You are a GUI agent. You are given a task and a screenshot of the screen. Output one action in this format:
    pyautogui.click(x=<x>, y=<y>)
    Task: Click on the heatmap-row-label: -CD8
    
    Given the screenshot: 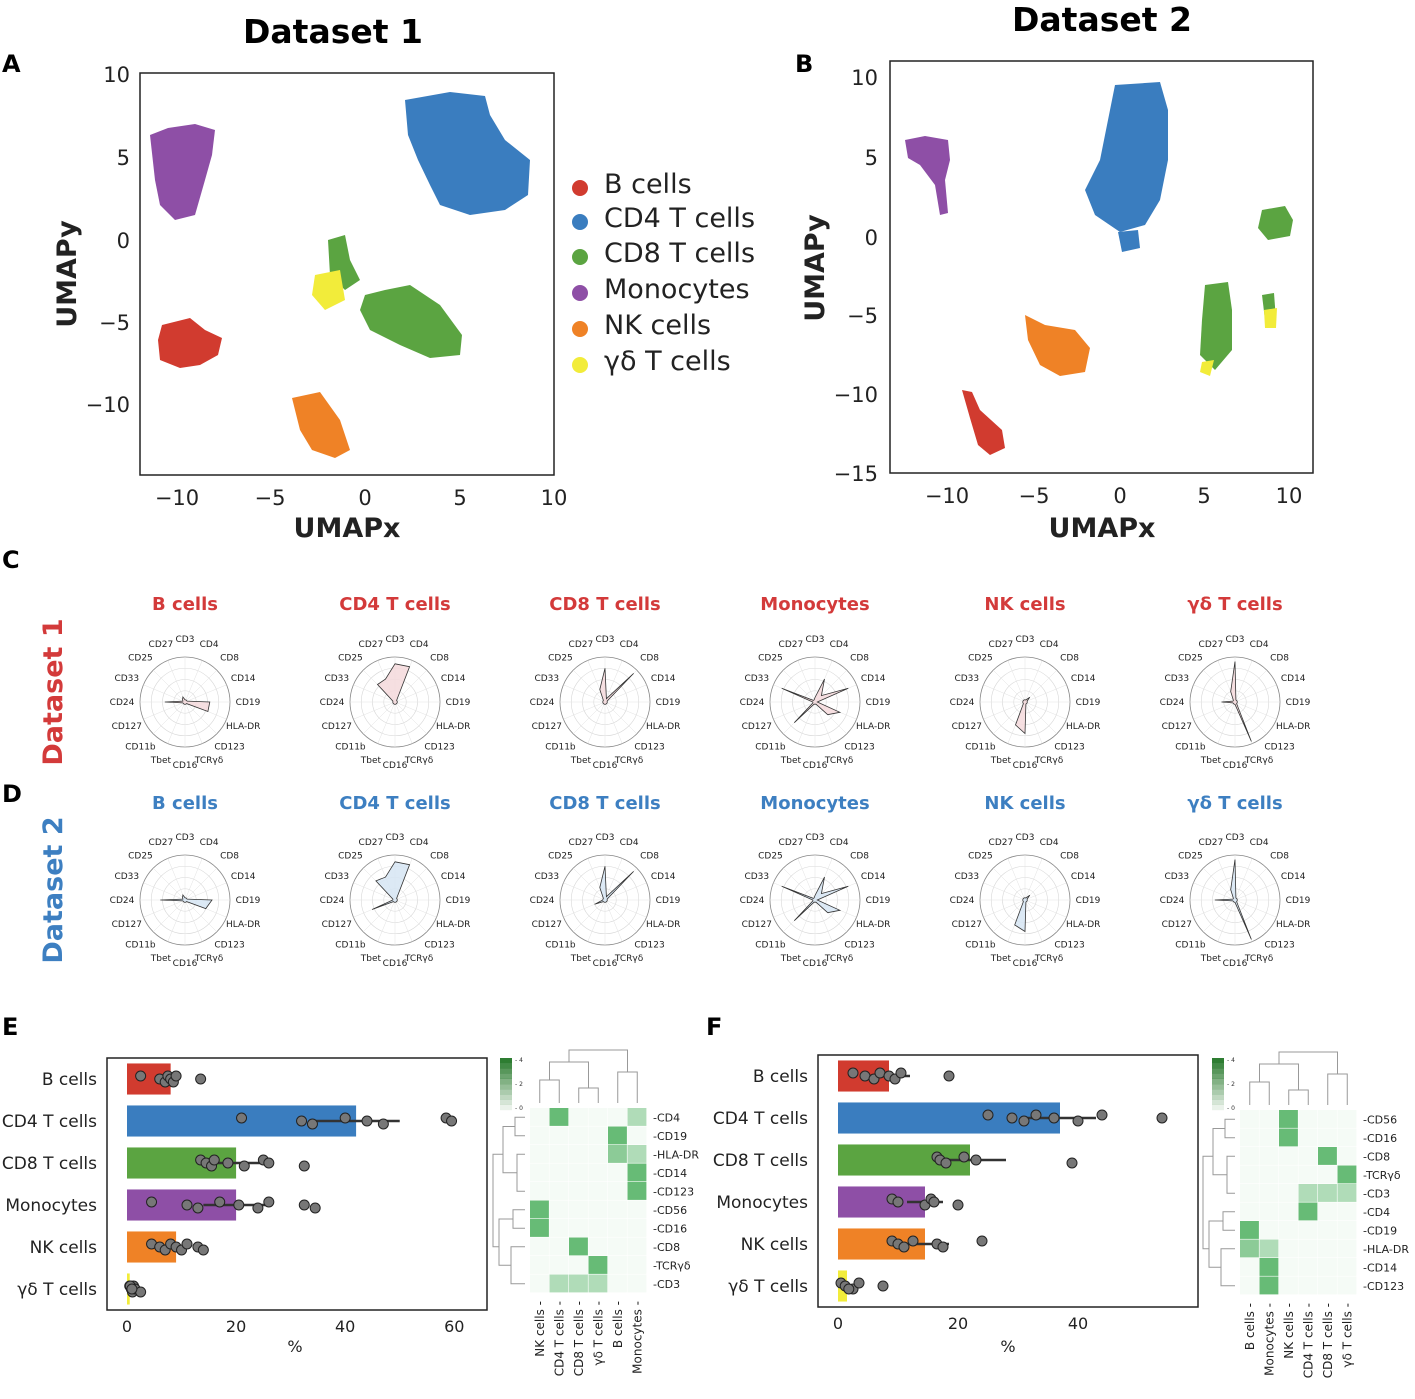 What is the action you would take?
    pyautogui.click(x=1376, y=1156)
    